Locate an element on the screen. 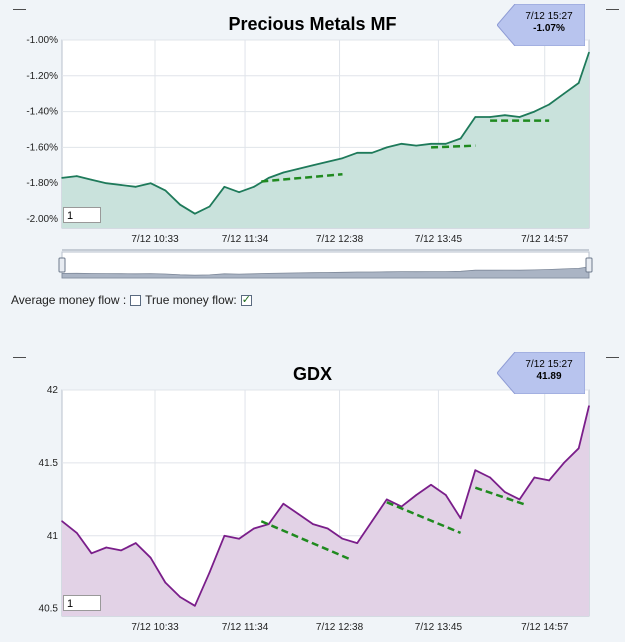  y-tick-label: -1.00% is located at coordinates (42, 40).